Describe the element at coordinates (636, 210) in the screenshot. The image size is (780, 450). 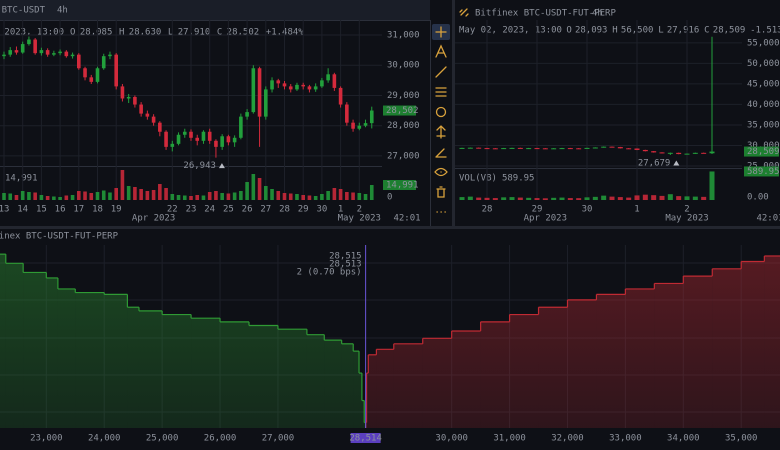
I see `x-tick-label: 1` at that location.